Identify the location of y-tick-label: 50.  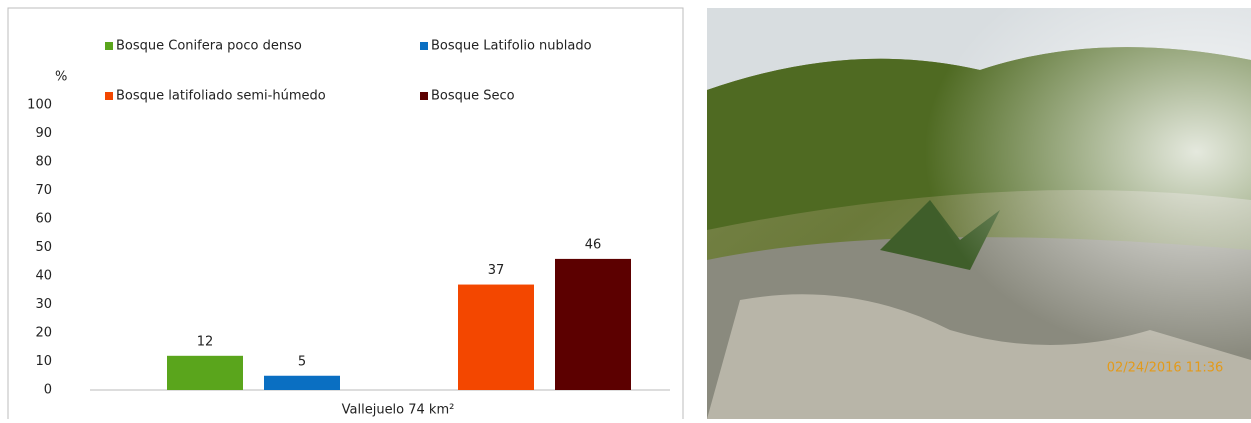
(43, 247).